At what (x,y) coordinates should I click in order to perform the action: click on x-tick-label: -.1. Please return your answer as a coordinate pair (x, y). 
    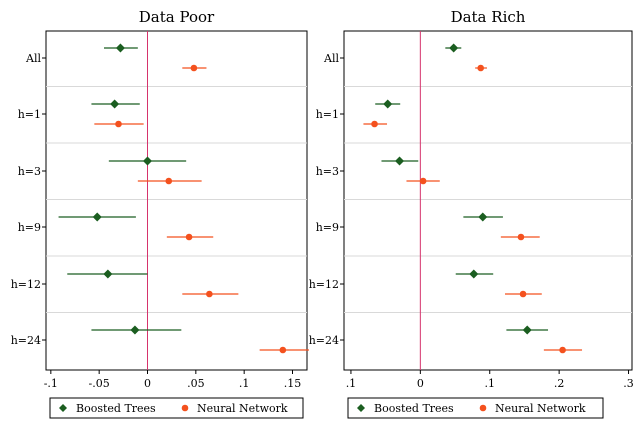
    Looking at the image, I should click on (51, 383).